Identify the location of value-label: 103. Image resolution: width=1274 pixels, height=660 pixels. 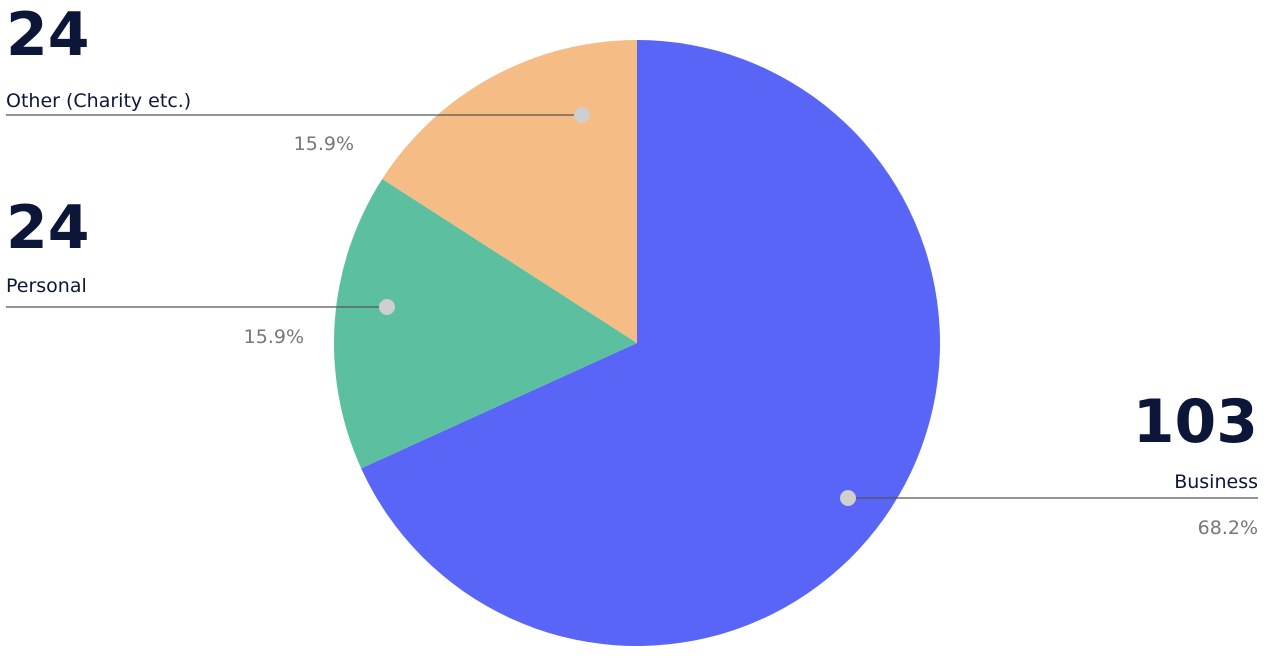
(1195, 422).